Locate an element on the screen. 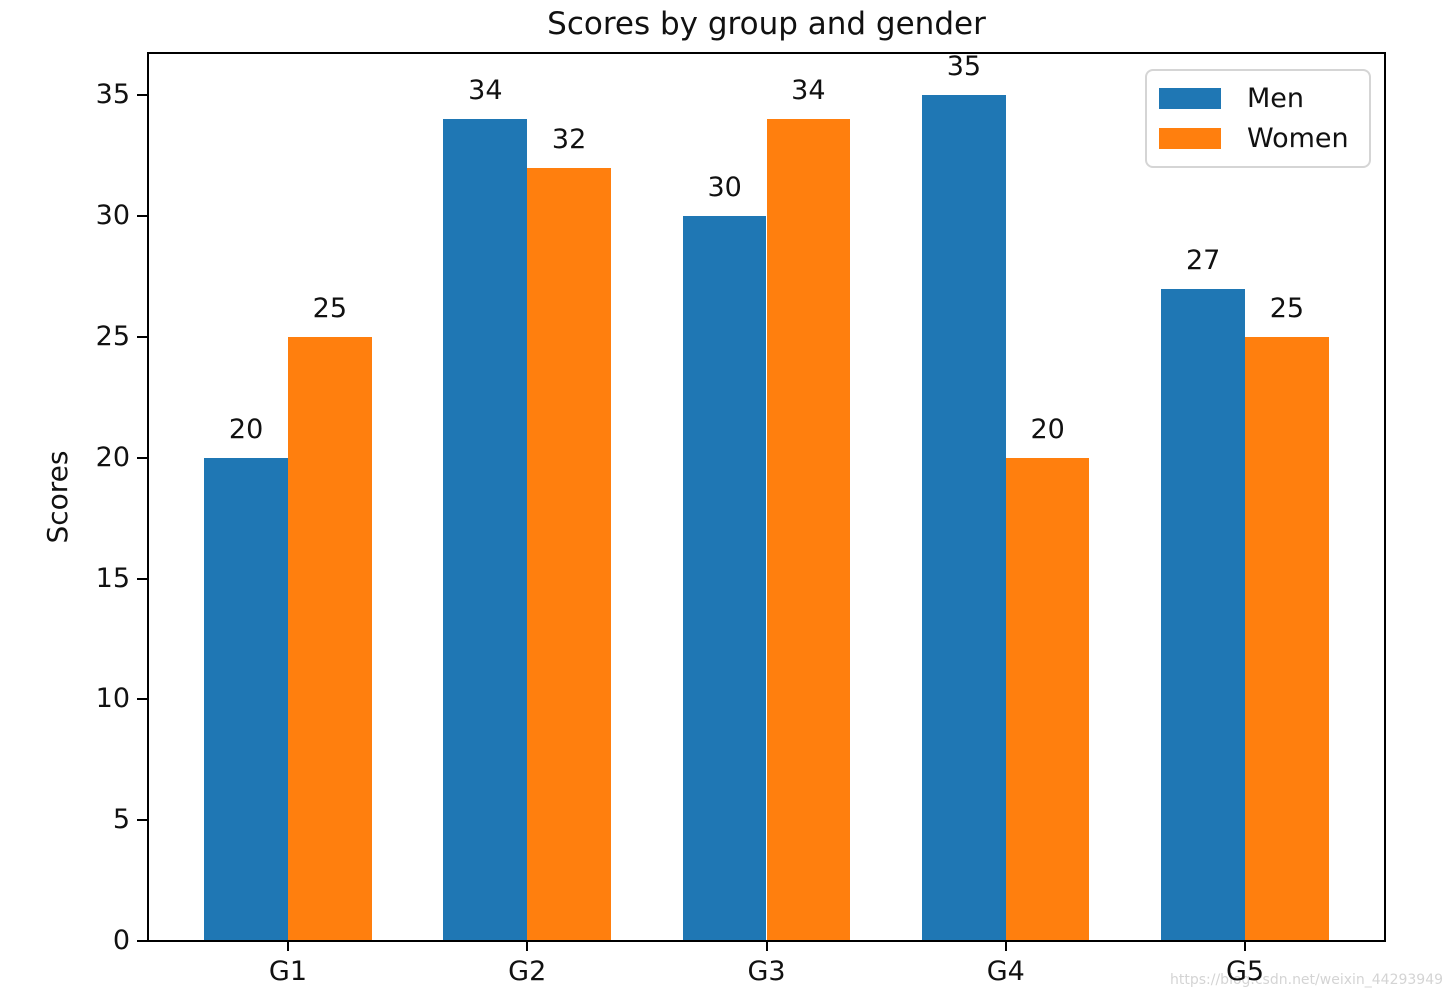 Image resolution: width=1455 pixels, height=1004 pixels. legend-swatch-women is located at coordinates (1190, 138).